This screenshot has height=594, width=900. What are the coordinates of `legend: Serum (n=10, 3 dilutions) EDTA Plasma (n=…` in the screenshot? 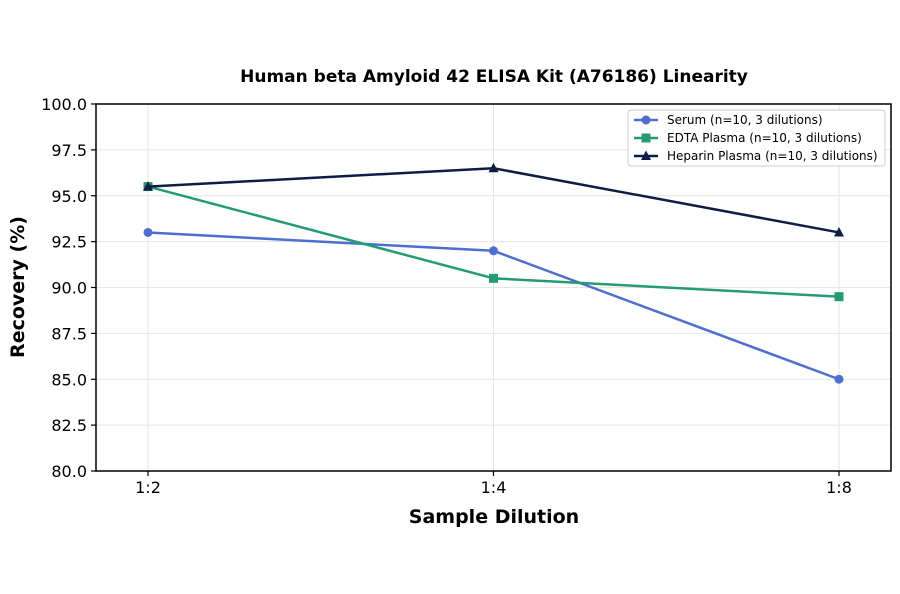 It's located at (756, 138).